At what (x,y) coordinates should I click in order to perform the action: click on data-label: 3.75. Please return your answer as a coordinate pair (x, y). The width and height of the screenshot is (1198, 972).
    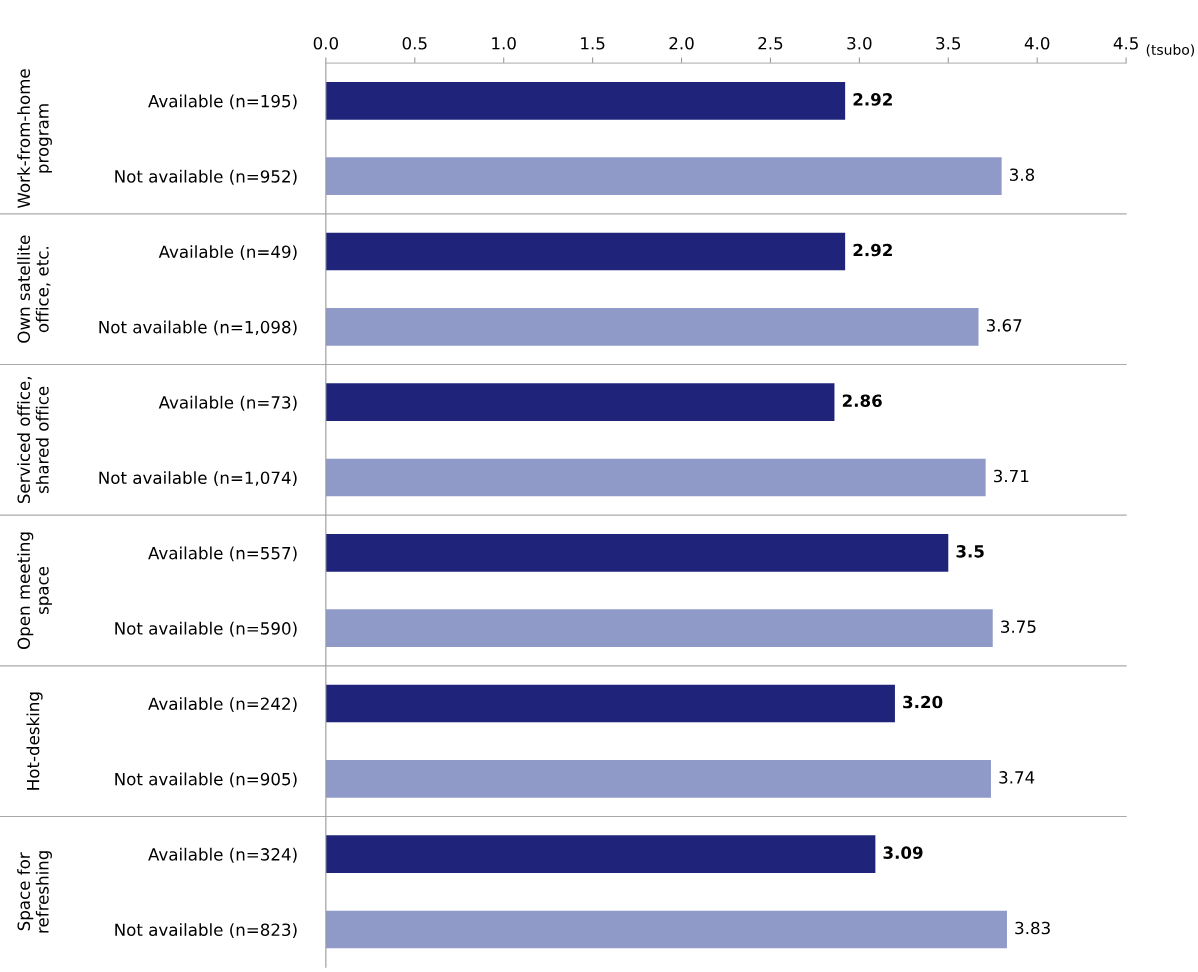
    Looking at the image, I should click on (1018, 626).